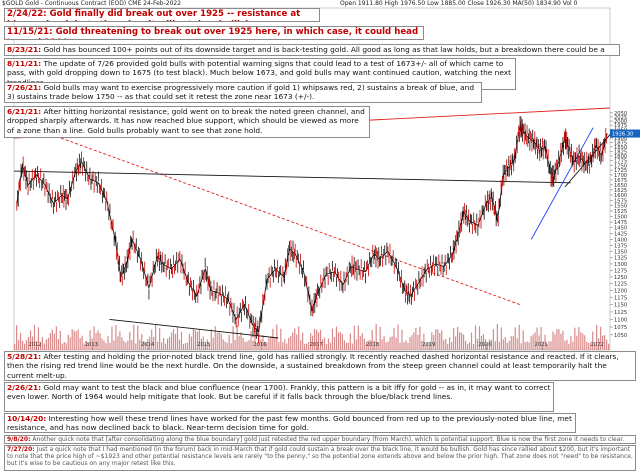  I want to click on y-tick-label: 1800, so click(620, 157).